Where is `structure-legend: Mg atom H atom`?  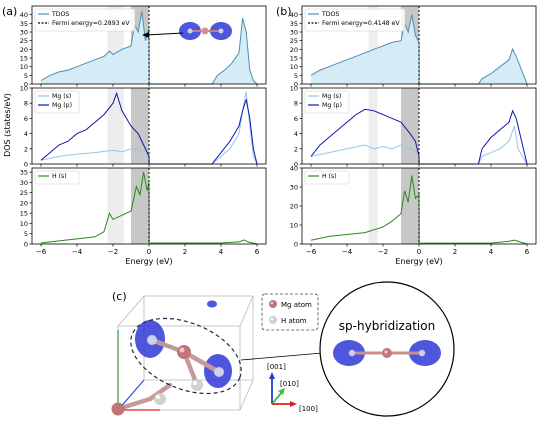
structure-legend: Mg atom H atom is located at coordinates (290, 312).